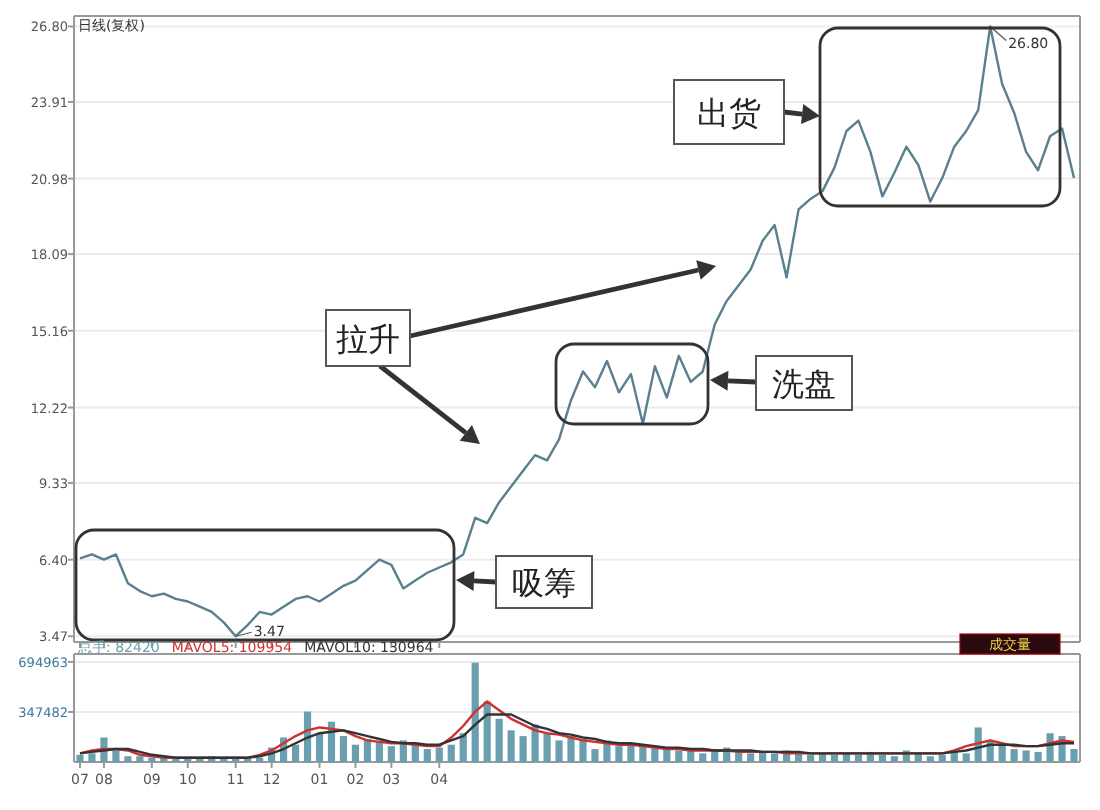 The width and height of the screenshot is (1100, 810). Describe the element at coordinates (544, 584) in the screenshot. I see `annotation: 吸筹` at that location.